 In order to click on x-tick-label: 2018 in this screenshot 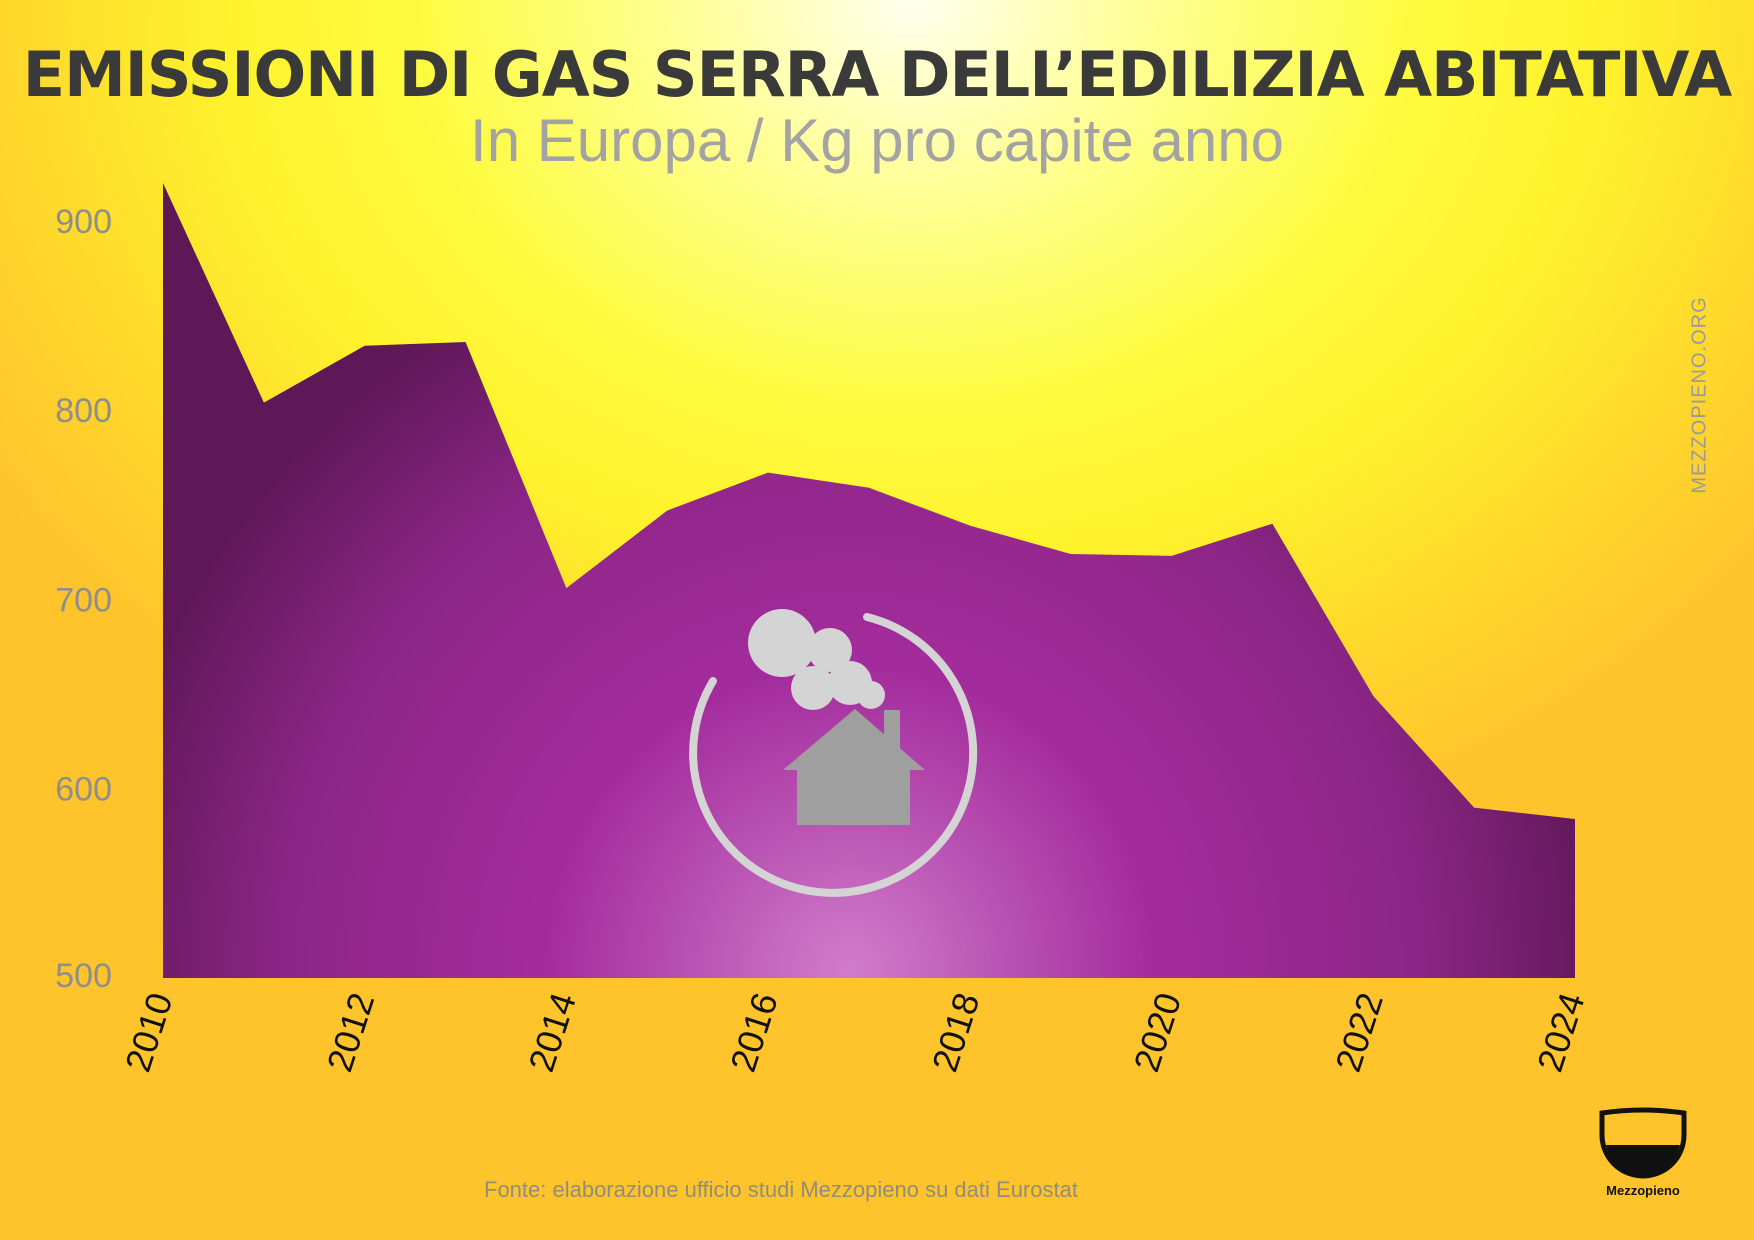, I will do `click(956, 1032)`.